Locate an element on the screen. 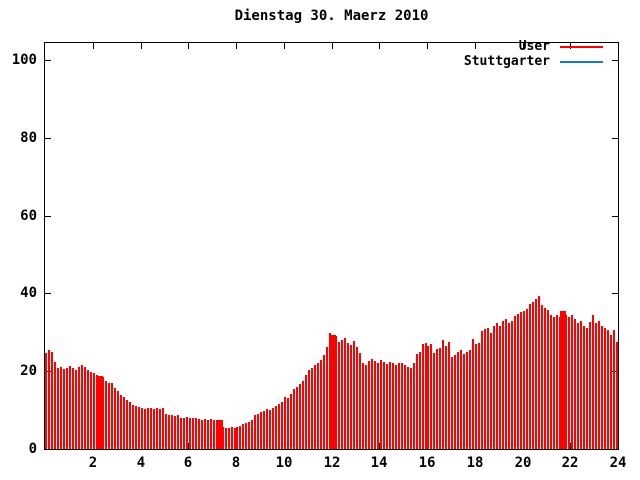 This screenshot has height=480, width=640. legend-item-stuttgarter: Stuttgarter is located at coordinates (533, 61).